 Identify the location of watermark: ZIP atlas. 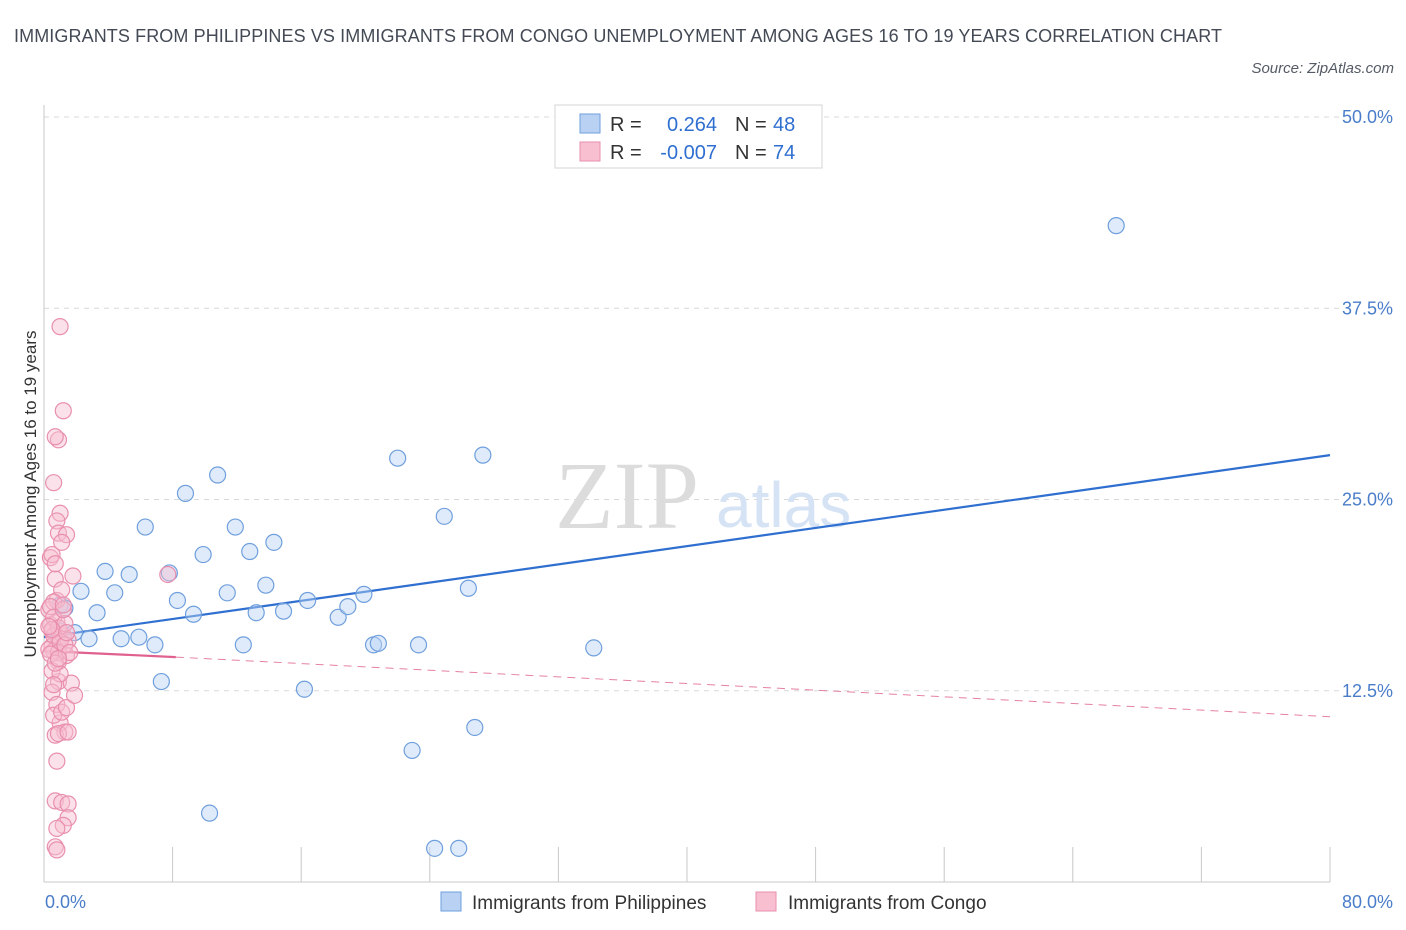
(703, 495).